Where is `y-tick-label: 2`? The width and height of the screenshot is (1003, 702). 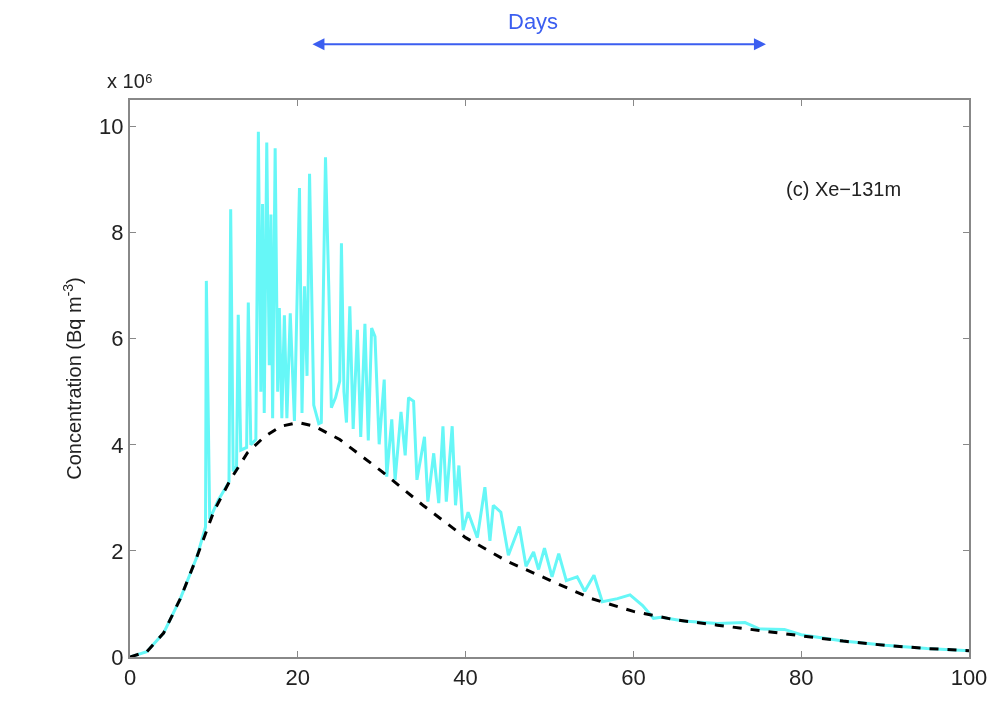 y-tick-label: 2 is located at coordinates (117, 551).